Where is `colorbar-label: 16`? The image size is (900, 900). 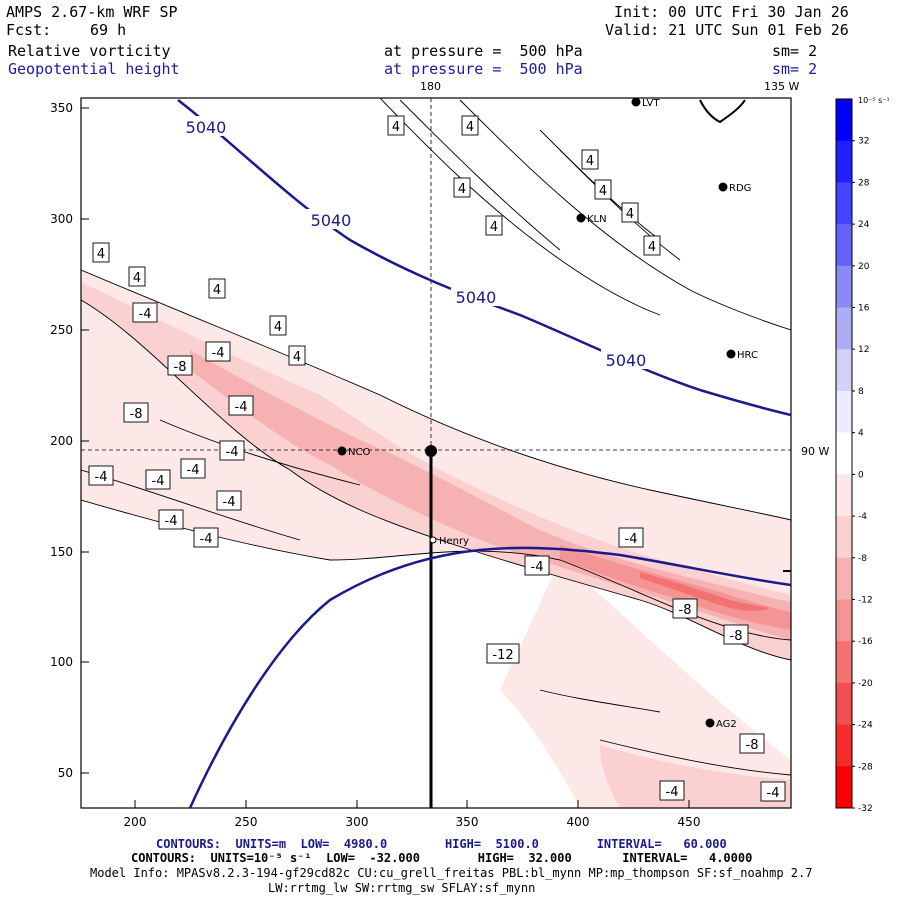
colorbar-label: 16 is located at coordinates (864, 309).